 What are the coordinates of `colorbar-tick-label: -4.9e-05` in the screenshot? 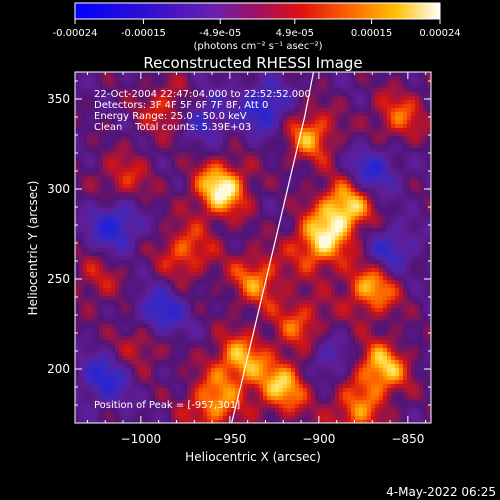 It's located at (220, 33).